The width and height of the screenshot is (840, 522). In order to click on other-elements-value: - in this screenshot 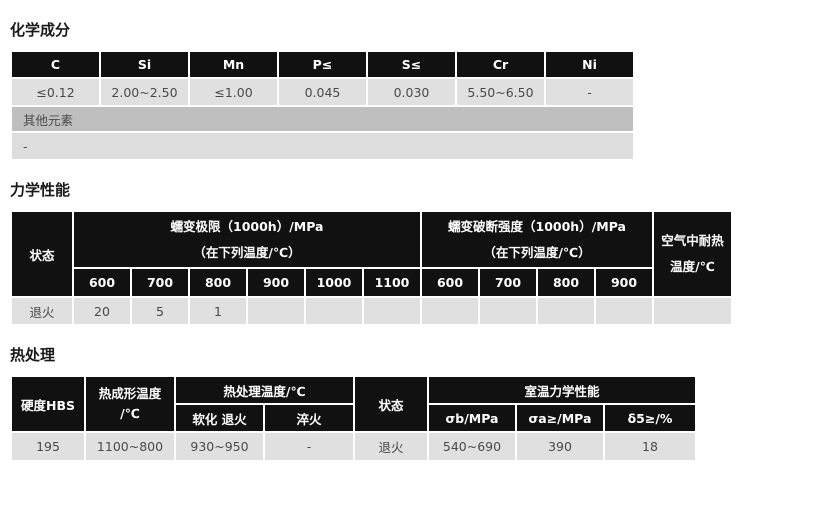, I will do `click(322, 146)`.